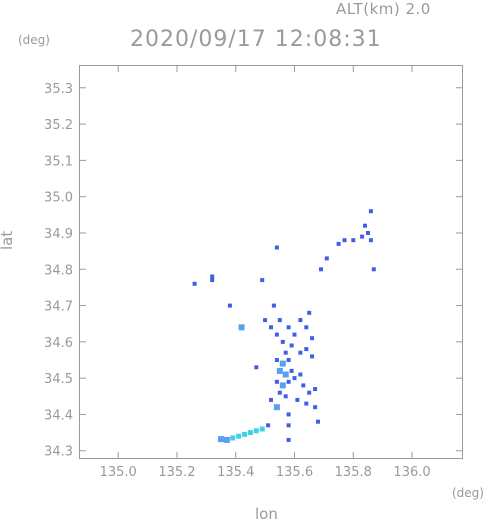 The height and width of the screenshot is (523, 491). What do you see at coordinates (58, 415) in the screenshot?
I see `y-tick-label: 34.4` at bounding box center [58, 415].